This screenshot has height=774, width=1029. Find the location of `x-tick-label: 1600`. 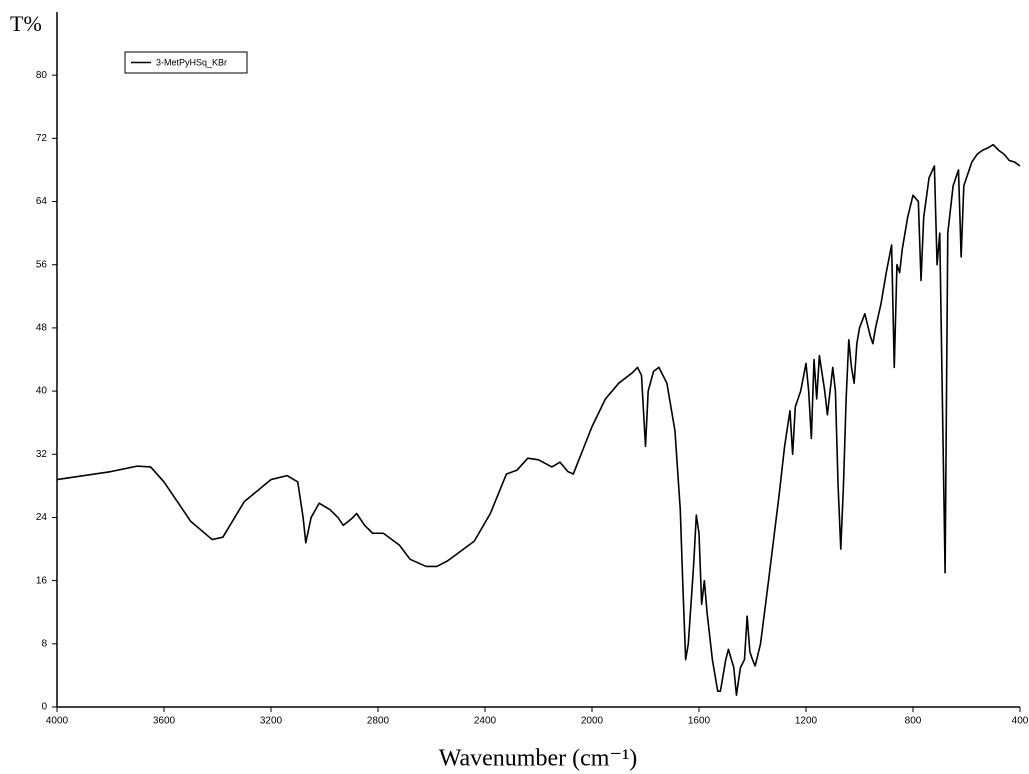

x-tick-label: 1600 is located at coordinates (699, 721).